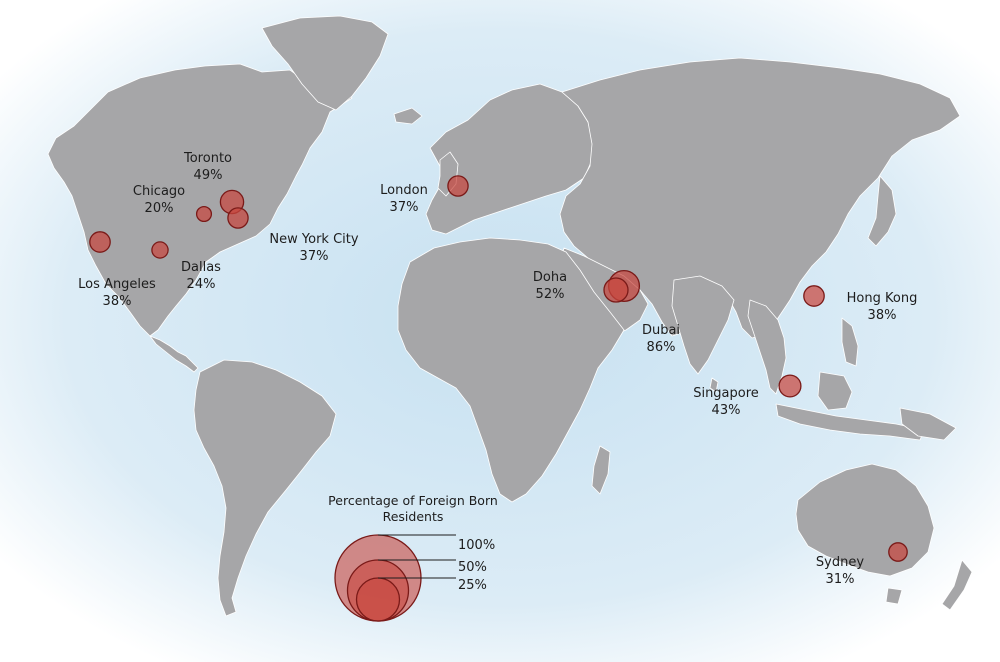 Image resolution: width=1000 pixels, height=662 pixels. I want to click on label-doha: Doha 52%, so click(550, 286).